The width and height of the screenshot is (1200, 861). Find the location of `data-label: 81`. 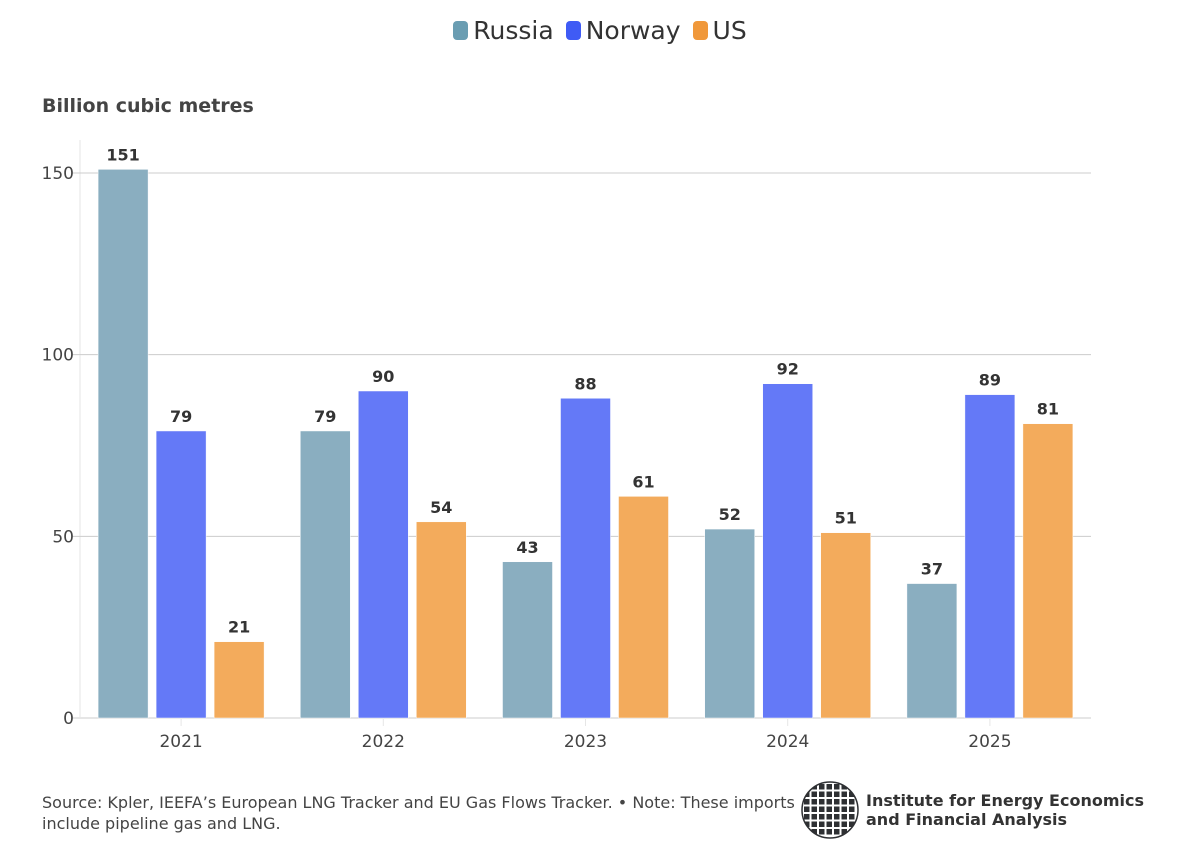

data-label: 81 is located at coordinates (1048, 409).